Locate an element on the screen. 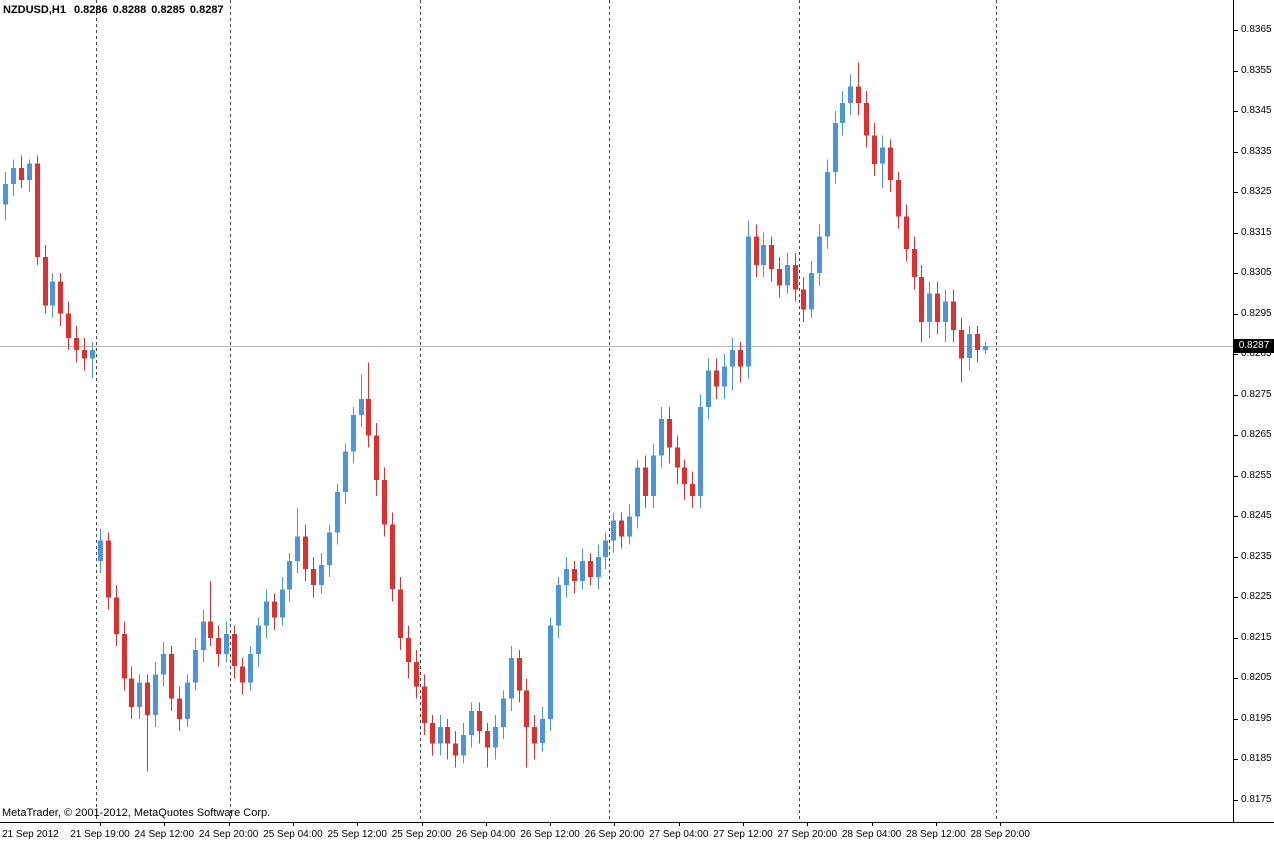 The image size is (1274, 845). high-value: 0.8288 is located at coordinates (129, 10).